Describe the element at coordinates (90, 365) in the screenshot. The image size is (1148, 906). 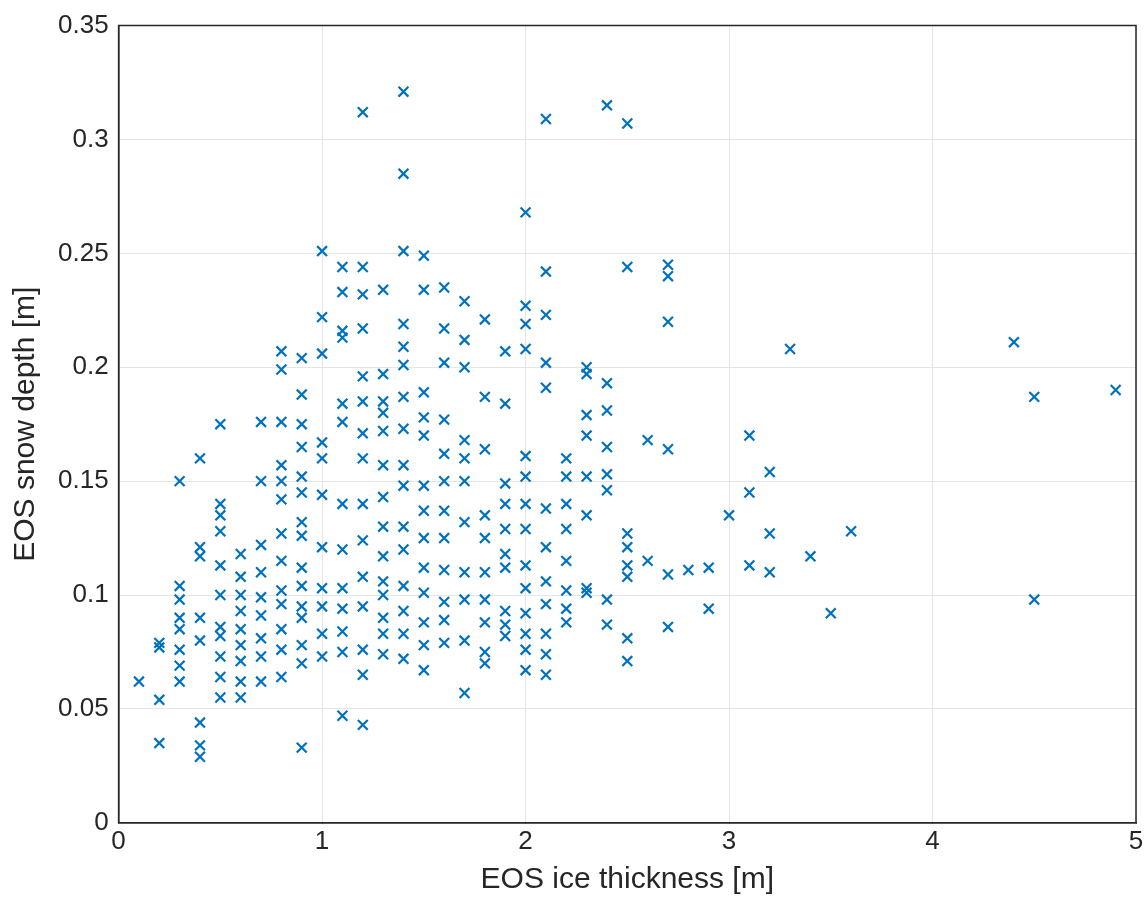
I see `y-tick-label: 0.2` at that location.